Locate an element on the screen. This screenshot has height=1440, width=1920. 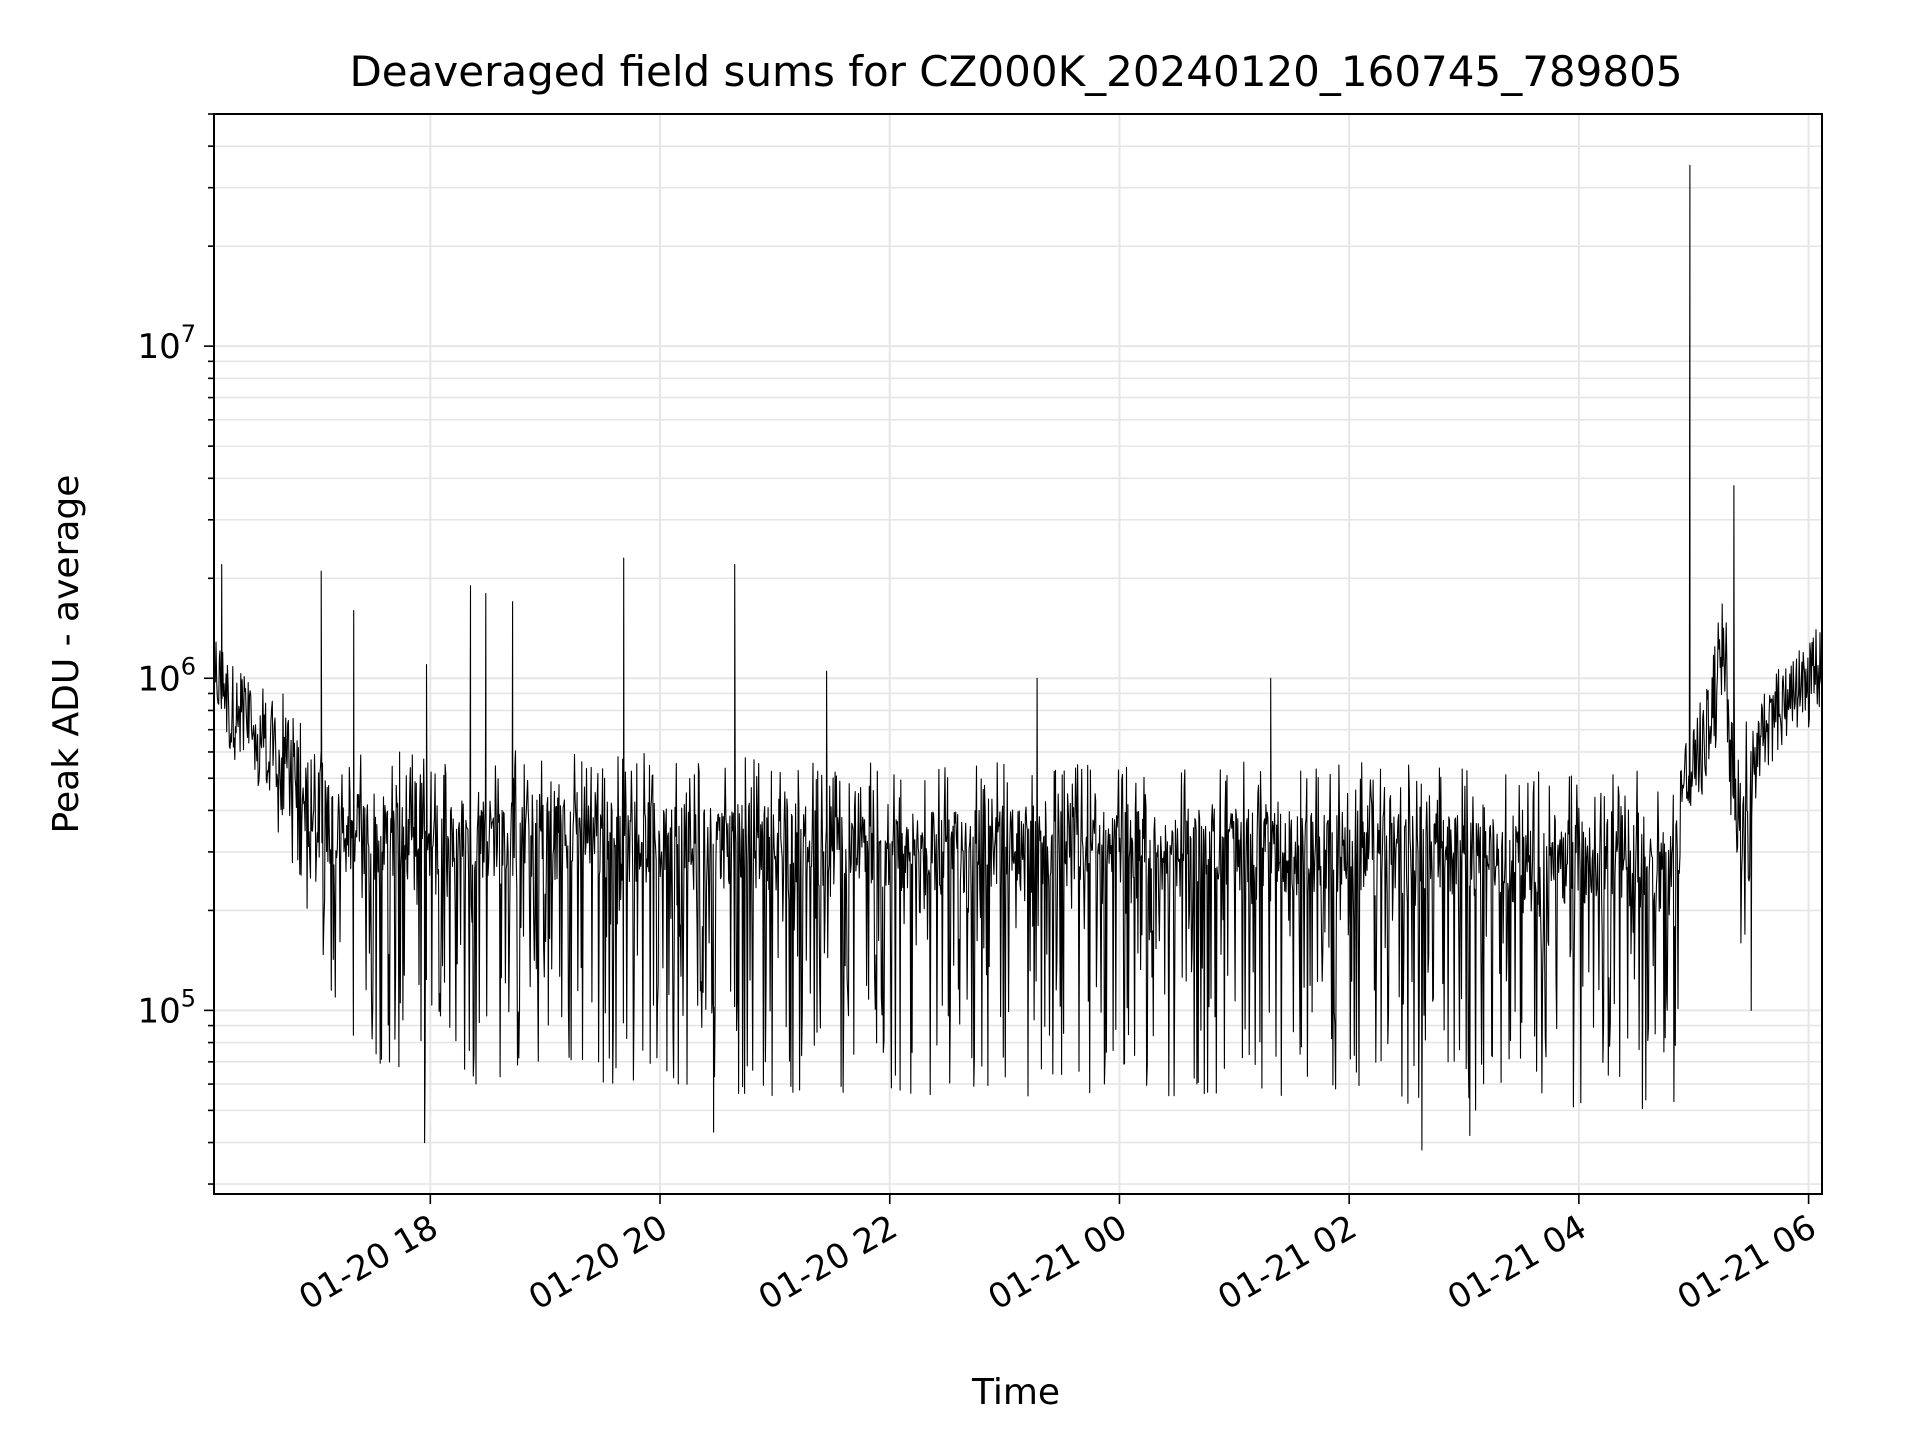
y-tick-label: 10⁶ is located at coordinates (166, 675).